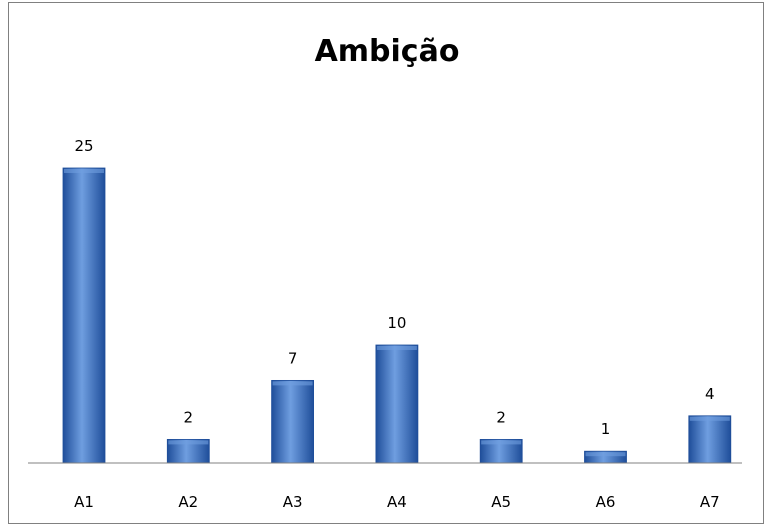 This screenshot has height=531, width=774. Describe the element at coordinates (710, 439) in the screenshot. I see `bar-a7` at that location.